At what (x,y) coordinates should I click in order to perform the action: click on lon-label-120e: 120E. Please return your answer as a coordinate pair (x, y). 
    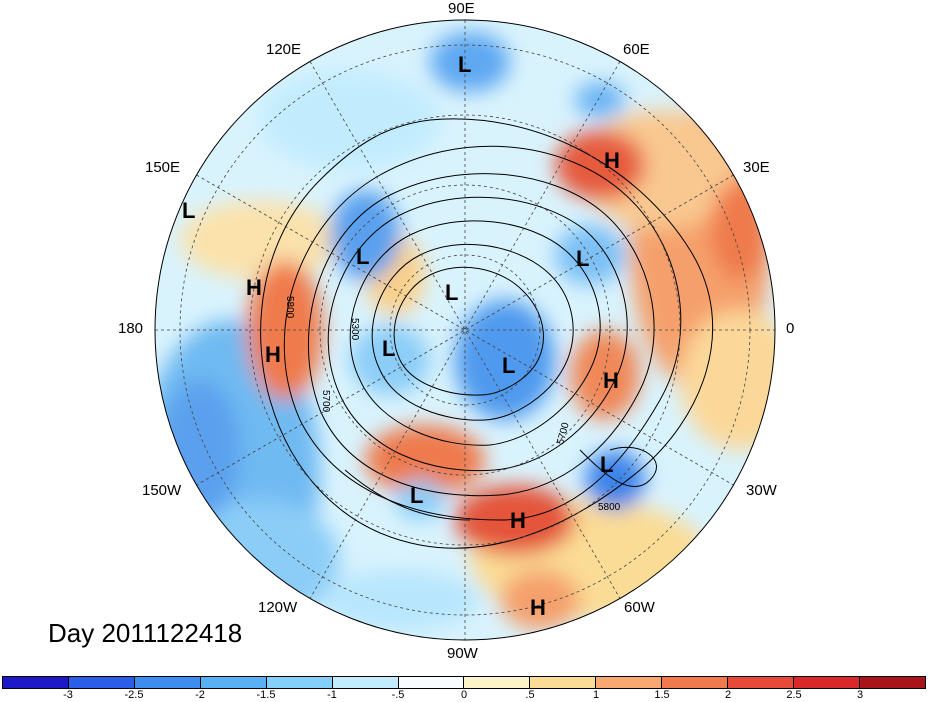
    Looking at the image, I should click on (284, 49).